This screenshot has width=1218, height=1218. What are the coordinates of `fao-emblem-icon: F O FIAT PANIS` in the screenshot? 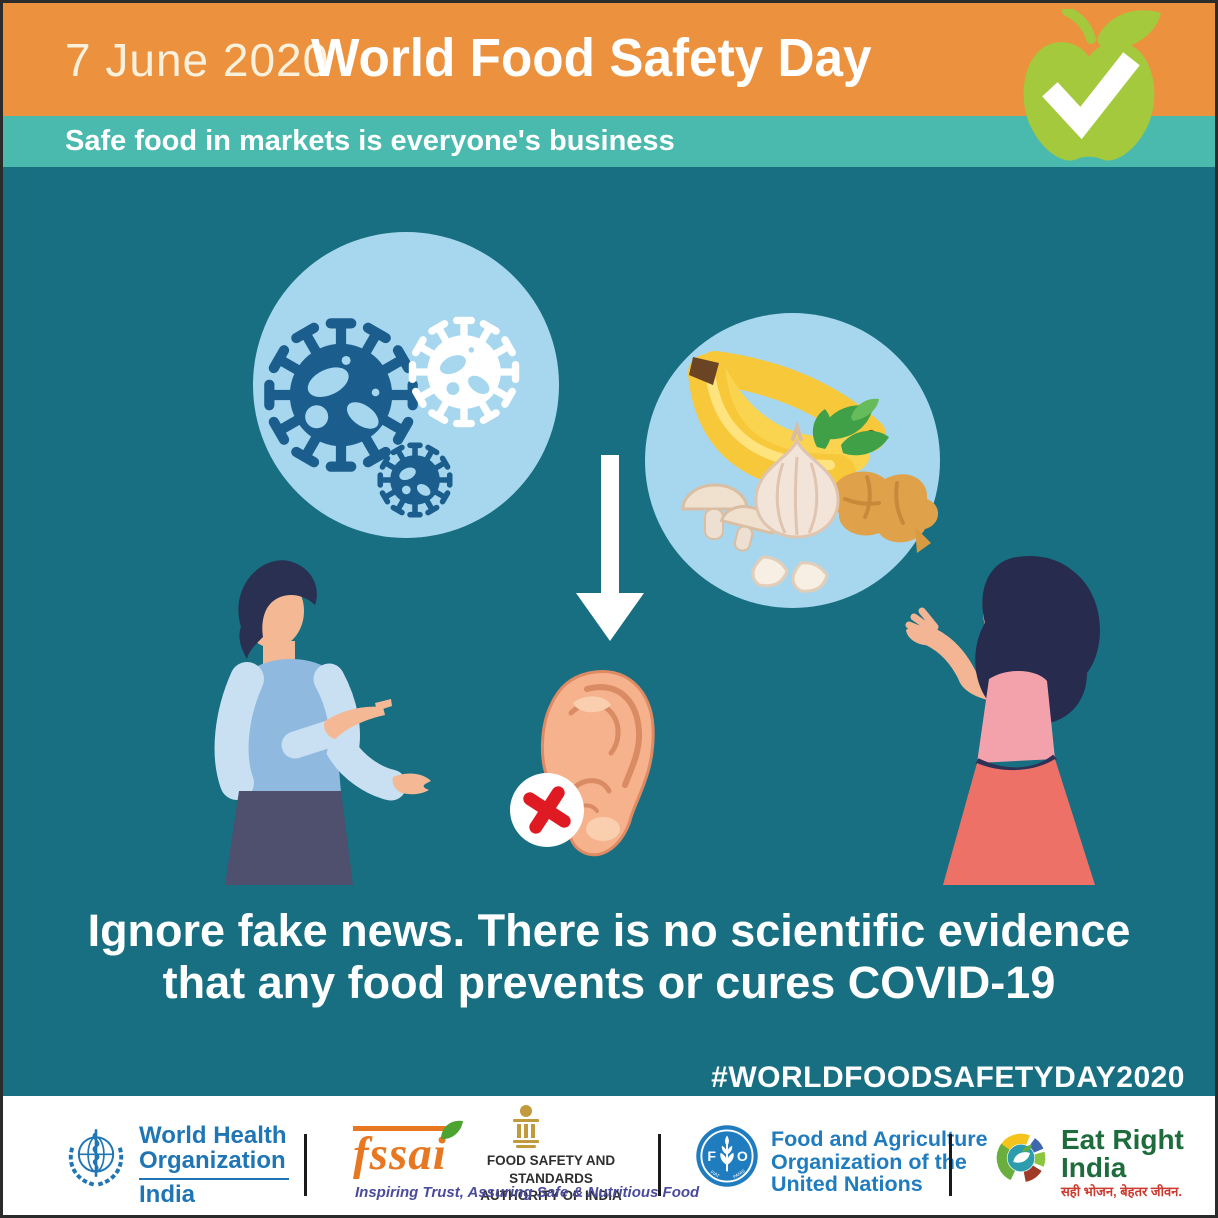 It's located at (727, 1156).